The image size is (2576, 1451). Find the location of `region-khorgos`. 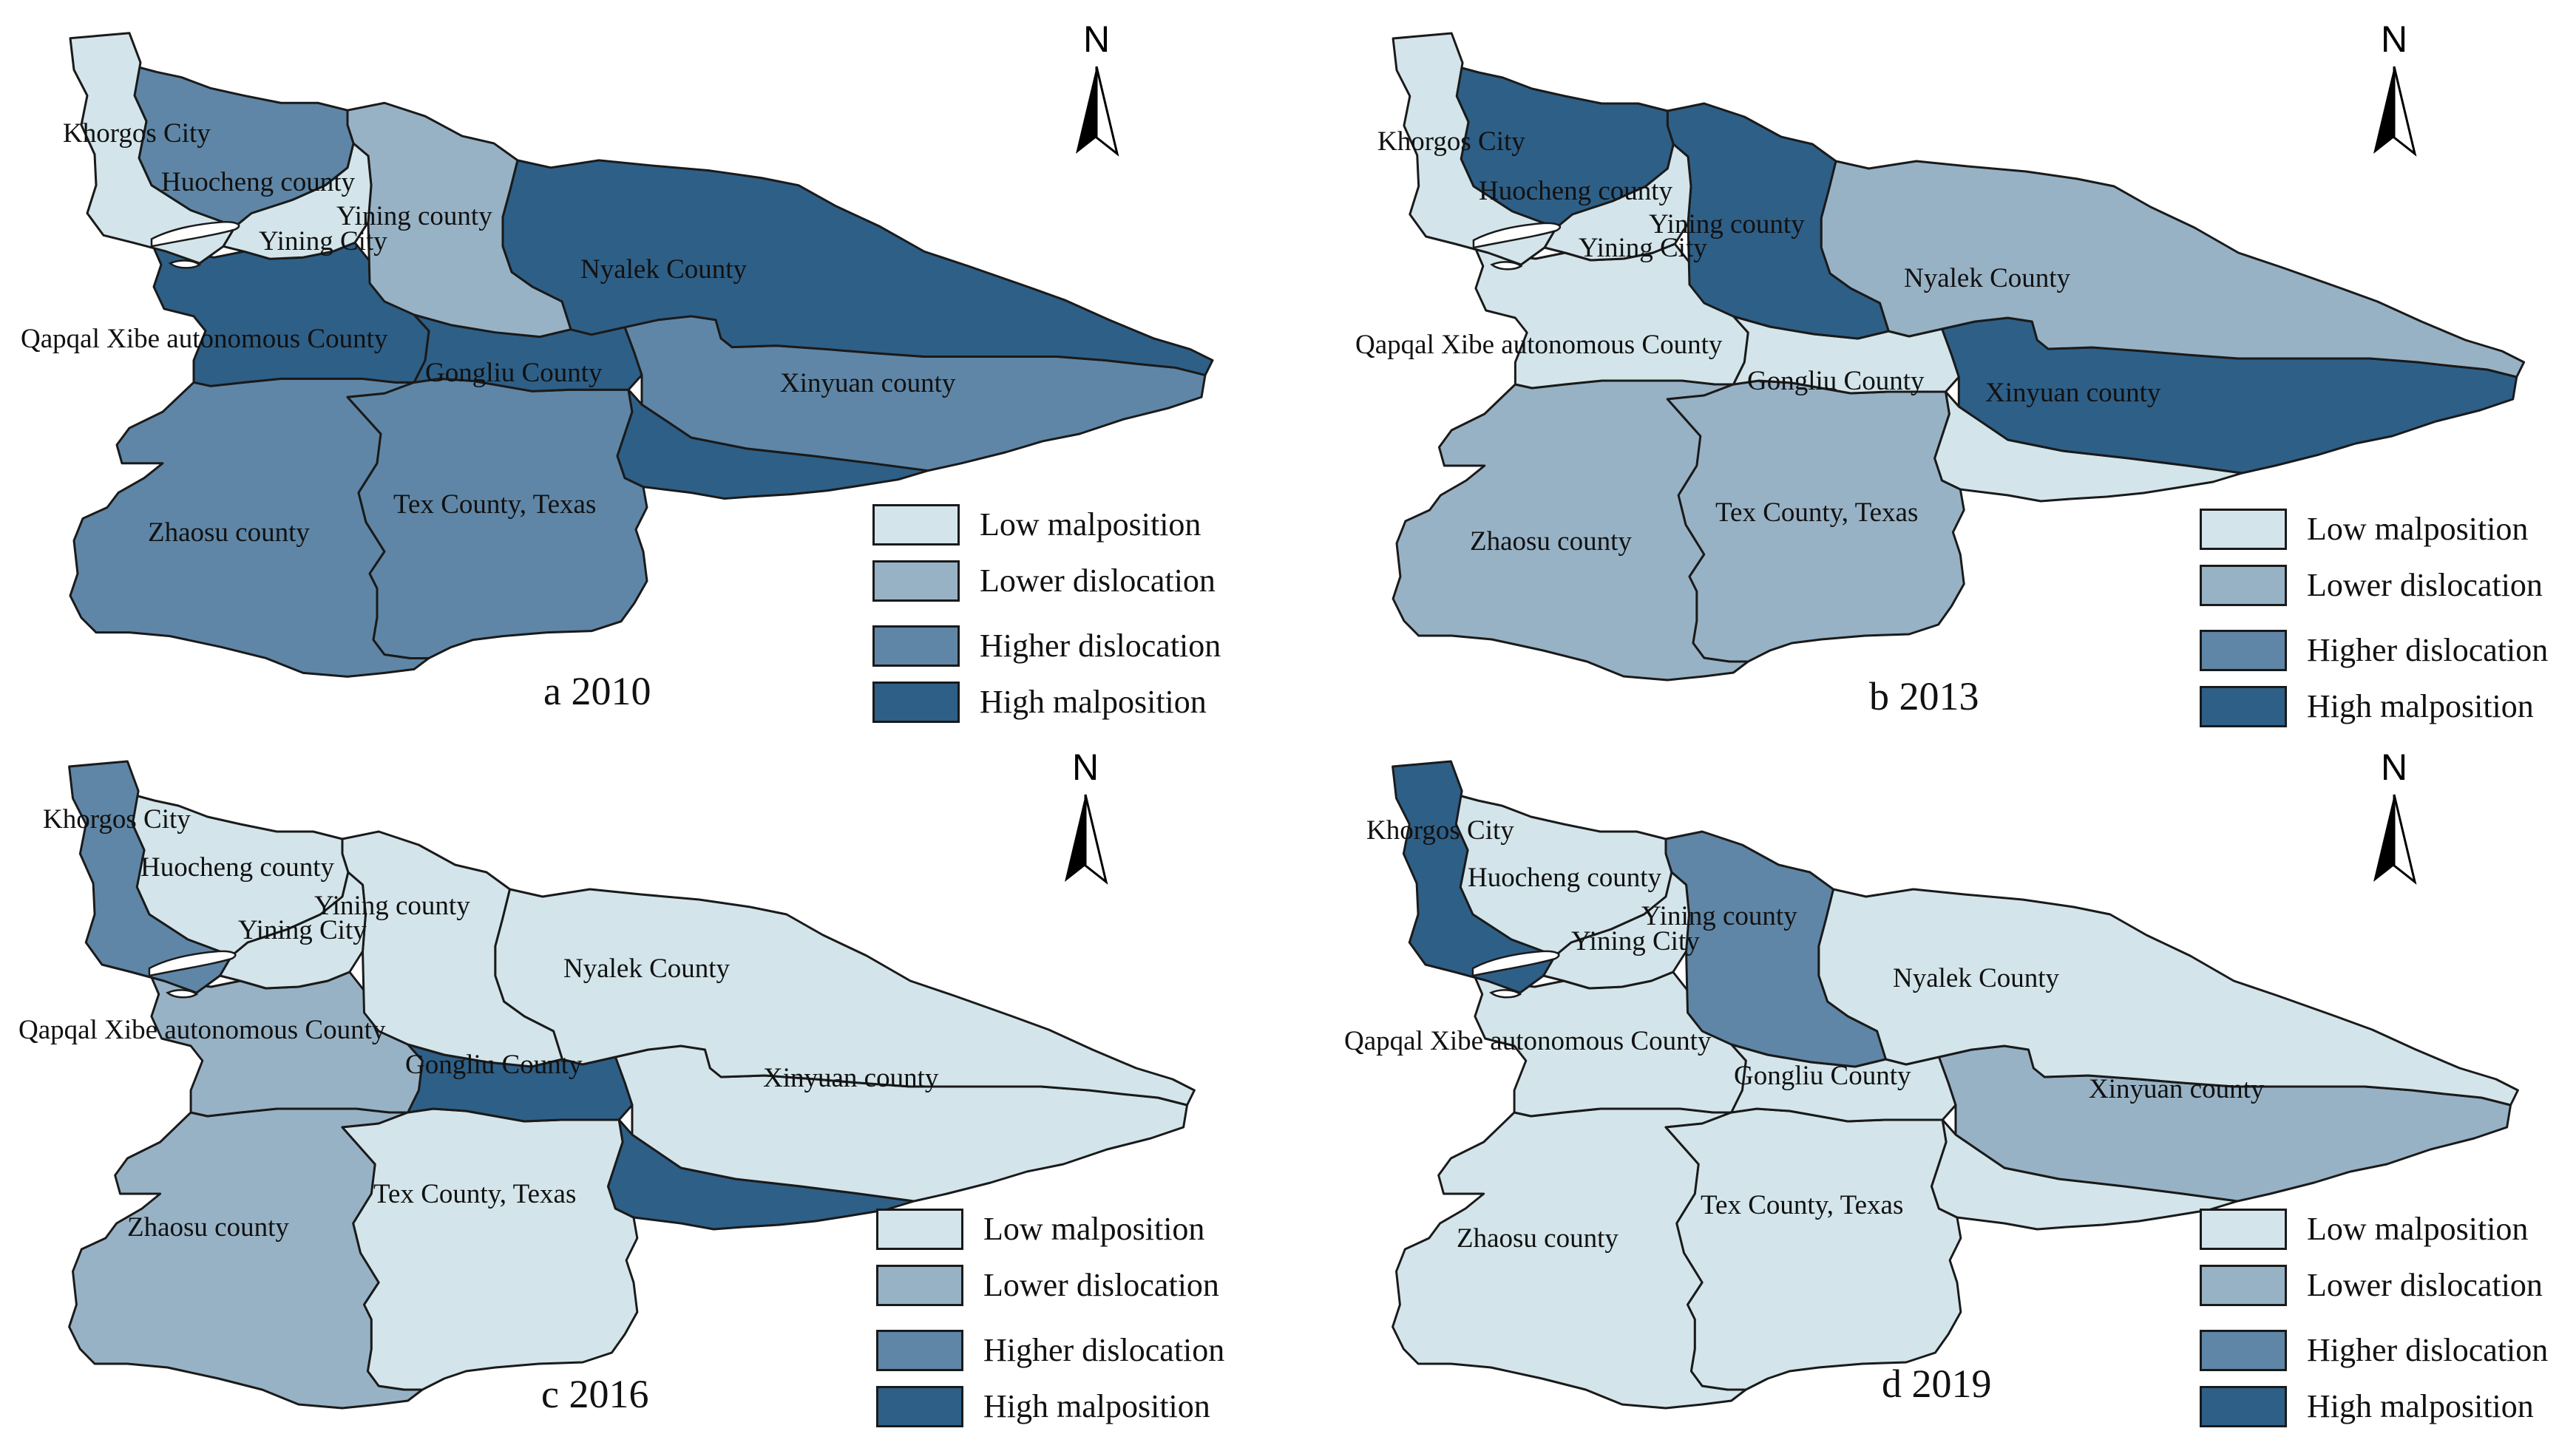

region-khorgos is located at coordinates (153, 148).